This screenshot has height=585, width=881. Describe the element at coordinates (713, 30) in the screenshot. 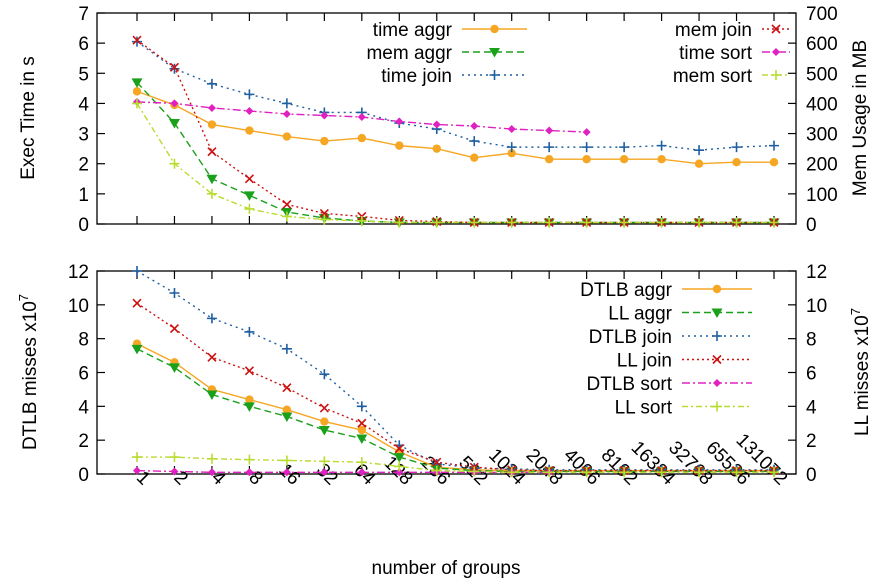

I see `legend-label: mem join` at that location.